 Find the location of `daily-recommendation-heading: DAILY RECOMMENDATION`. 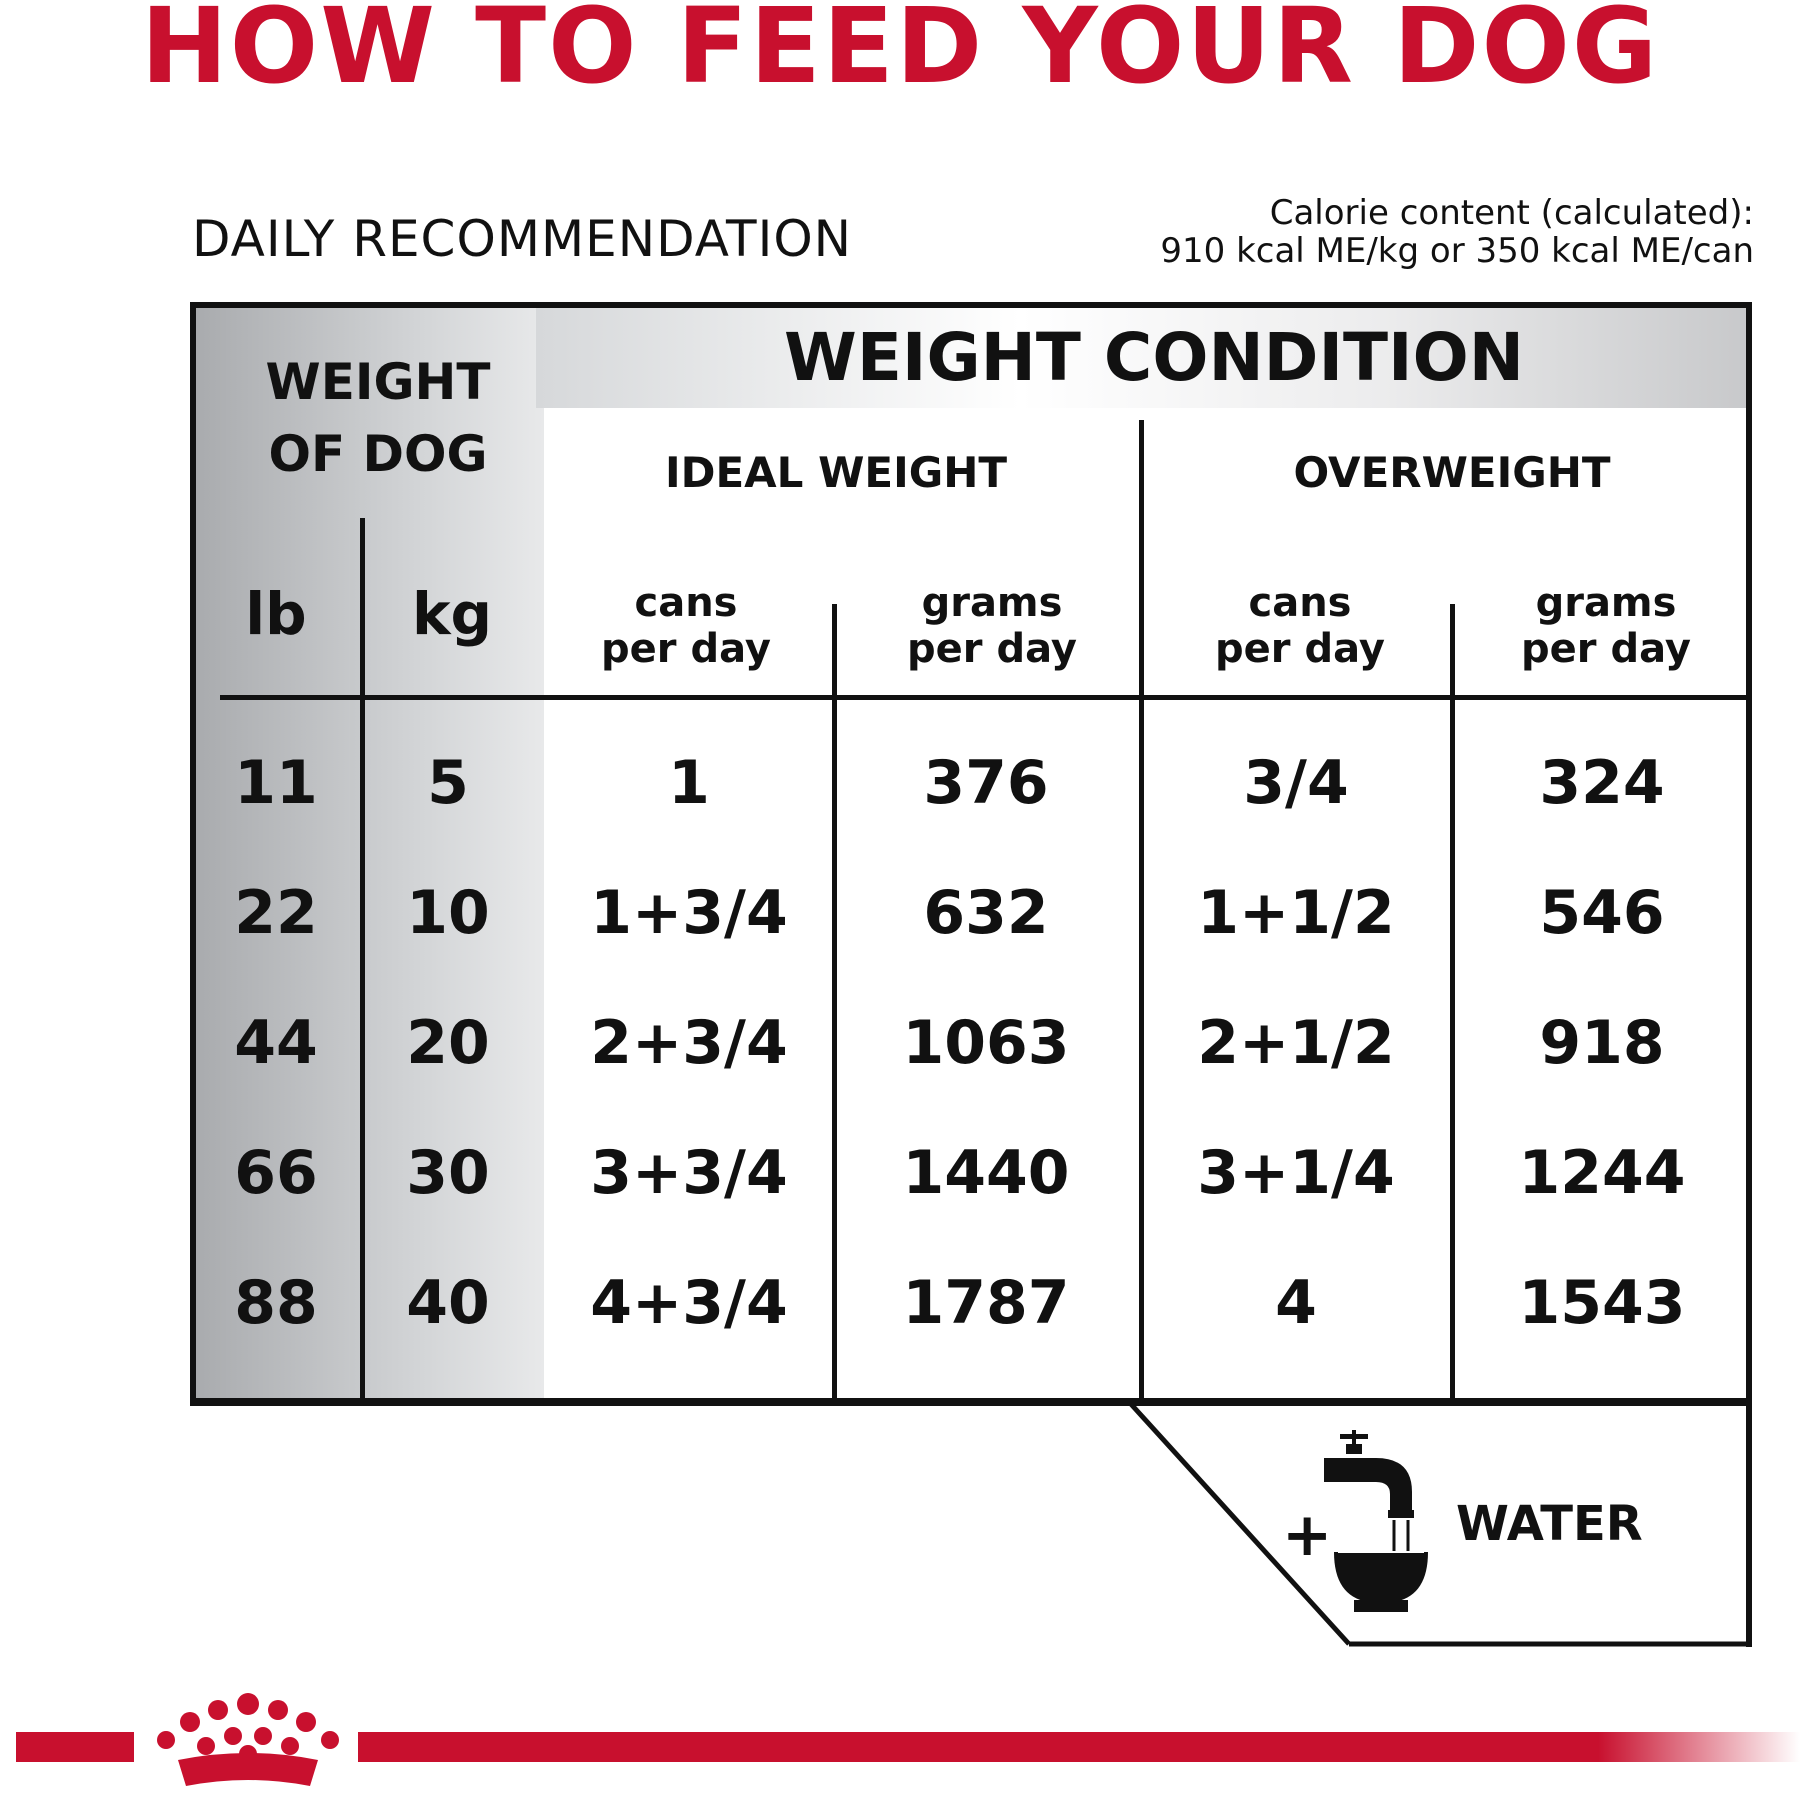

daily-recommendation-heading: DAILY RECOMMENDATION is located at coordinates (522, 239).